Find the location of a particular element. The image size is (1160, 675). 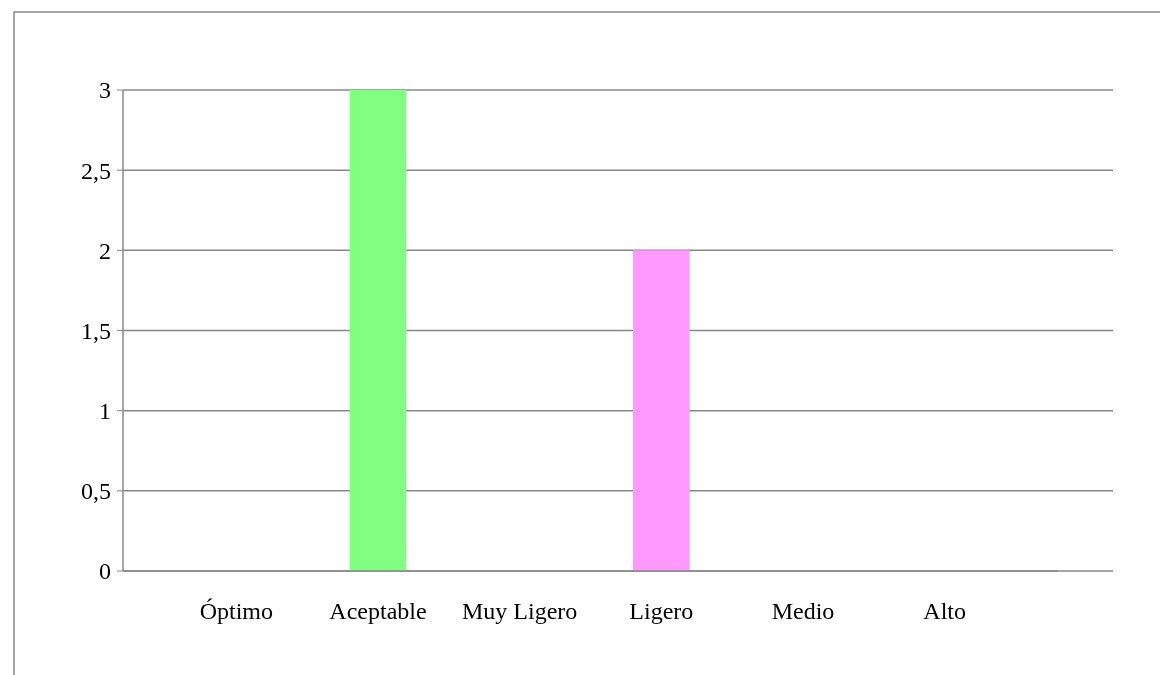

y-tick-label: 1 is located at coordinates (105, 411).